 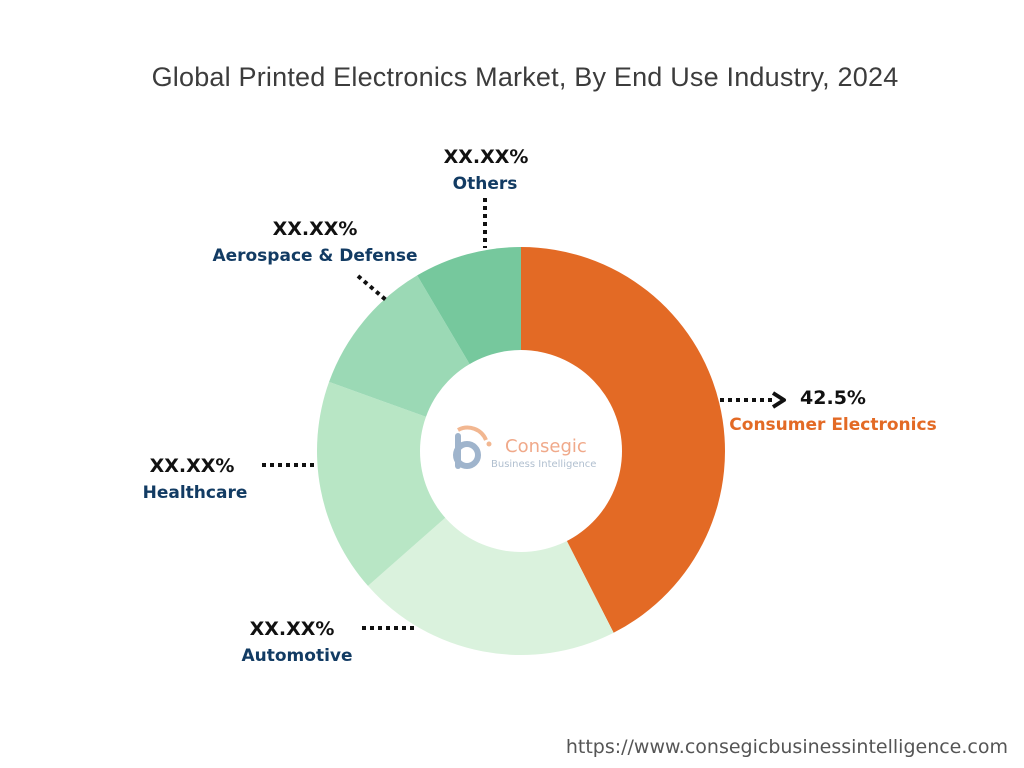 What do you see at coordinates (546, 446) in the screenshot?
I see `logo-name: Consegic` at bounding box center [546, 446].